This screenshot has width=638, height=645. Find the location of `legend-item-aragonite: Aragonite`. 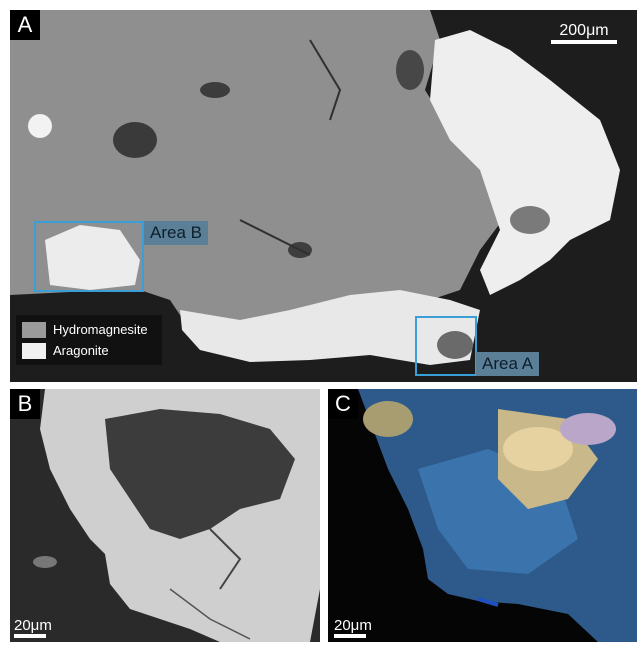

legend-item-aragonite: Aragonite is located at coordinates (89, 350).